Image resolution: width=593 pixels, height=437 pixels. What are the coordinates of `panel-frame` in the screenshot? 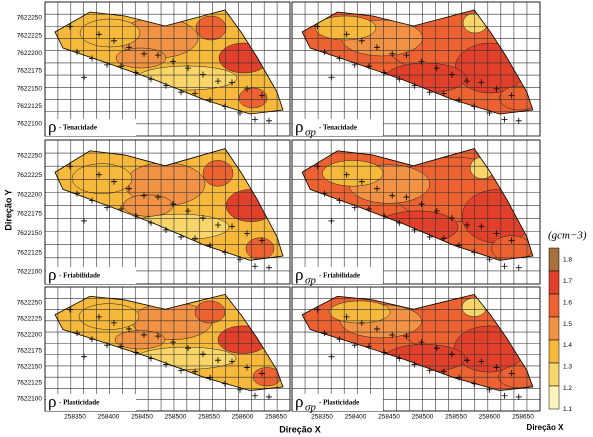 It's located at (416, 69).